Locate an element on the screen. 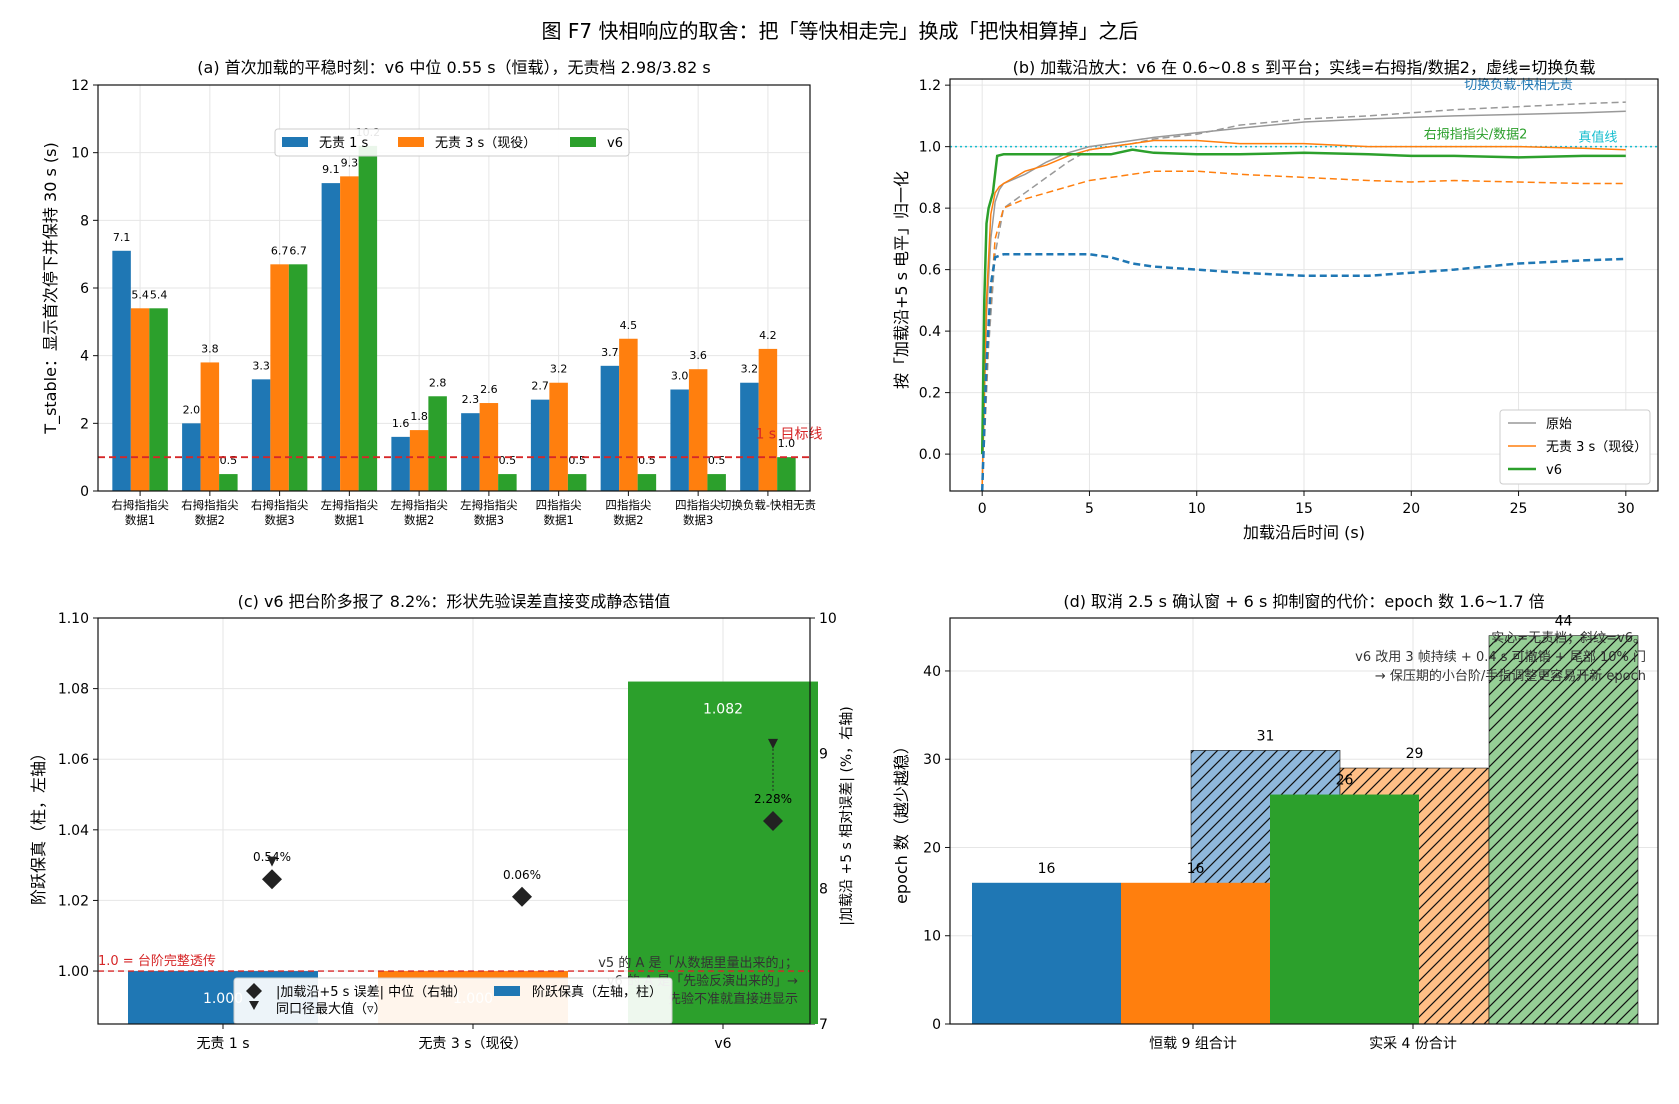 The height and width of the screenshot is (1104, 1679). x-tick-label: 30 is located at coordinates (1626, 509).